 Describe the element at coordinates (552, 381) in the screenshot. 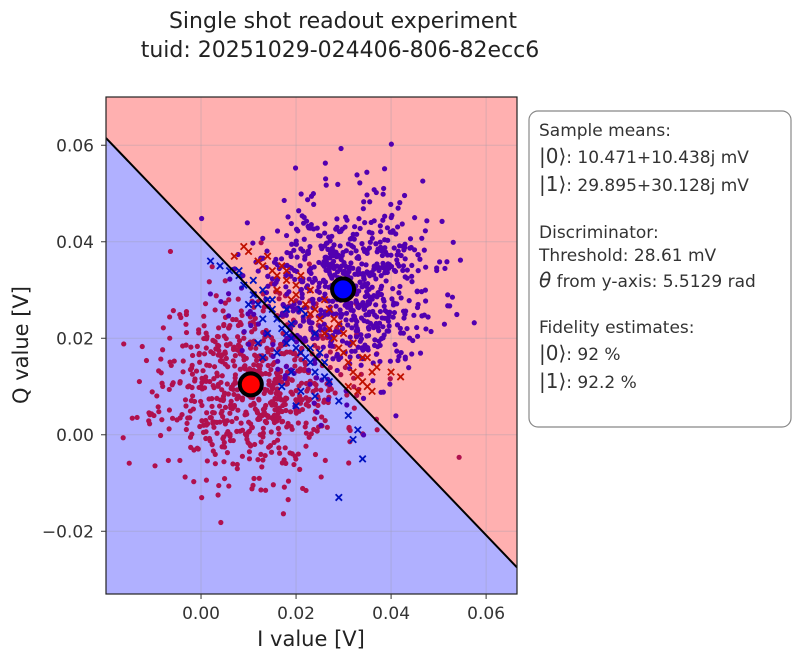

I see `fidelity-1-label: |1⟩` at that location.